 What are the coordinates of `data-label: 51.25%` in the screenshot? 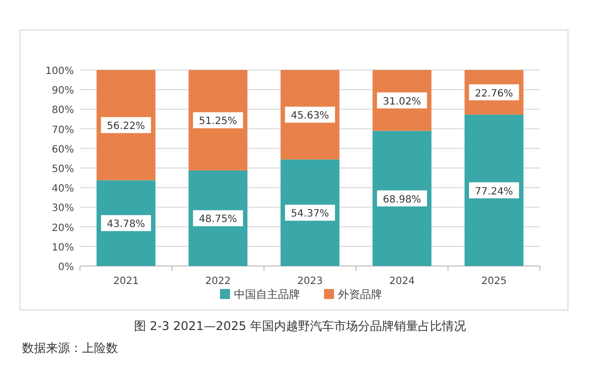 It's located at (218, 122).